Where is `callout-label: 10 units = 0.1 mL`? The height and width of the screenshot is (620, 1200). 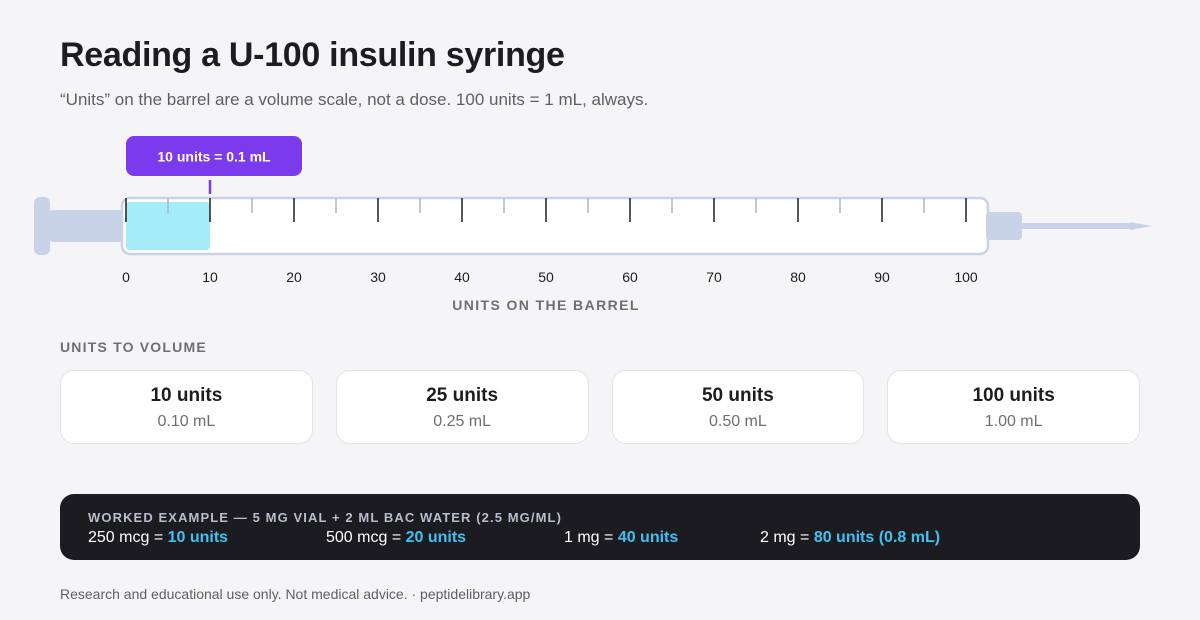 callout-label: 10 units = 0.1 mL is located at coordinates (214, 157).